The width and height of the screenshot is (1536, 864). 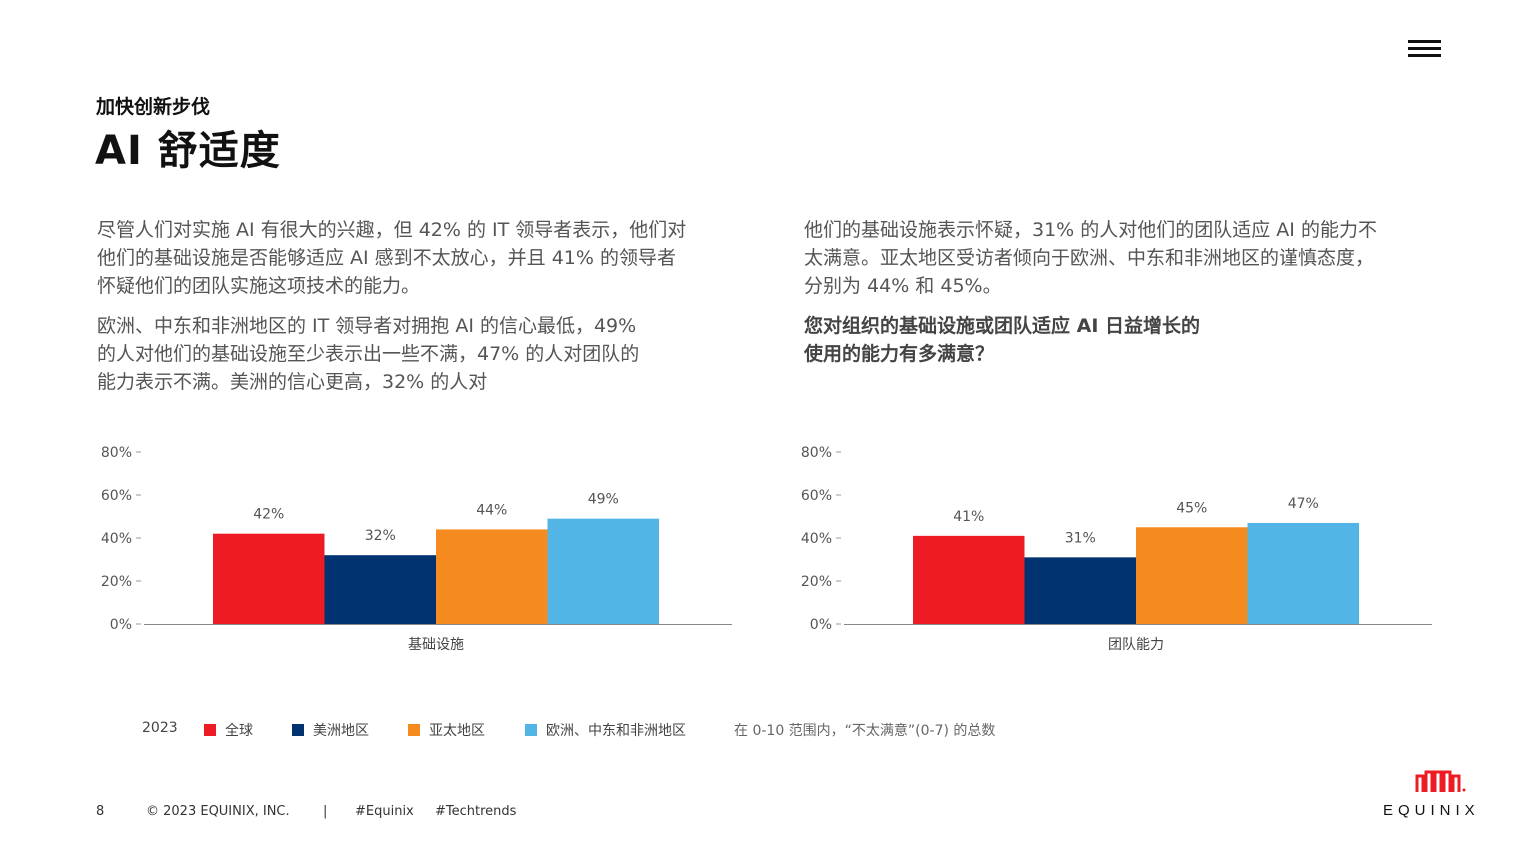 What do you see at coordinates (228, 730) in the screenshot?
I see `legend-item-global: 全球` at bounding box center [228, 730].